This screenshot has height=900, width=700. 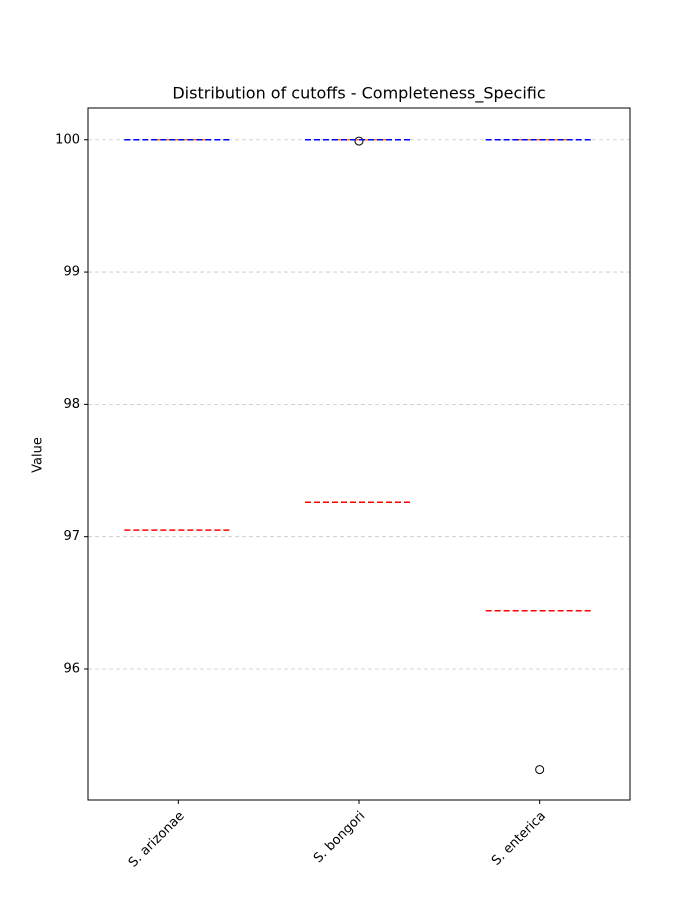 I want to click on y-tick-label: 100, so click(x=67, y=139).